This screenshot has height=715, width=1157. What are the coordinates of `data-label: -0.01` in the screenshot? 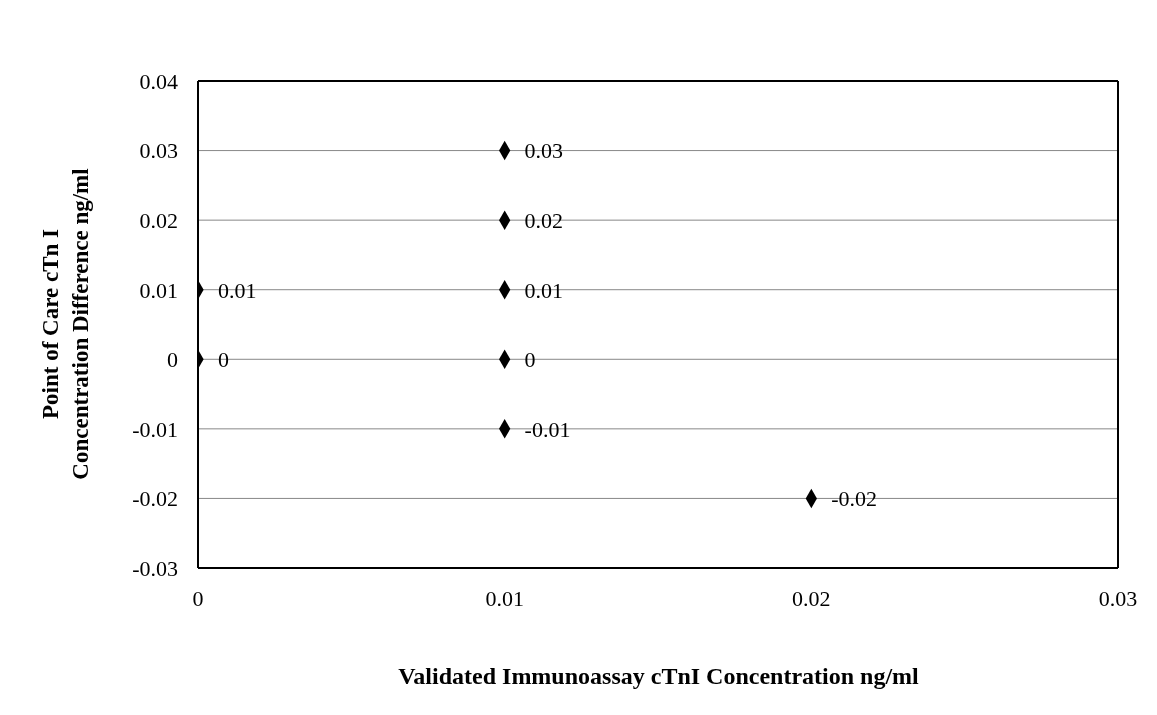 It's located at (547, 429).